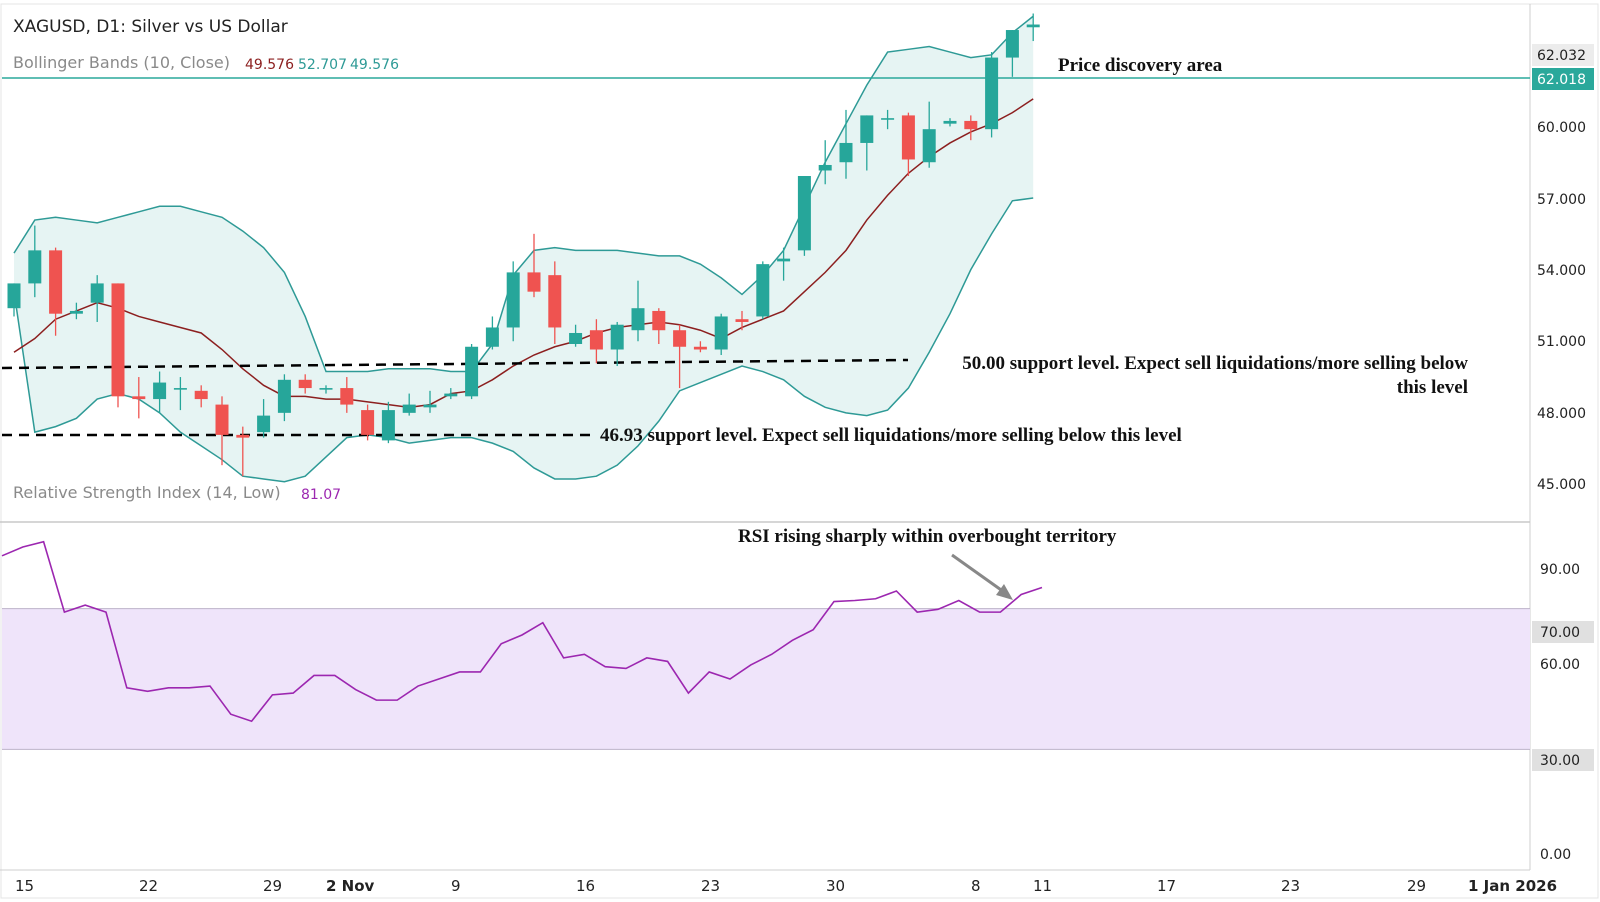 The image size is (1600, 902). I want to click on rsi-axis: 90.00 70.00 60.00 30.00 0.00, so click(1563, 712).